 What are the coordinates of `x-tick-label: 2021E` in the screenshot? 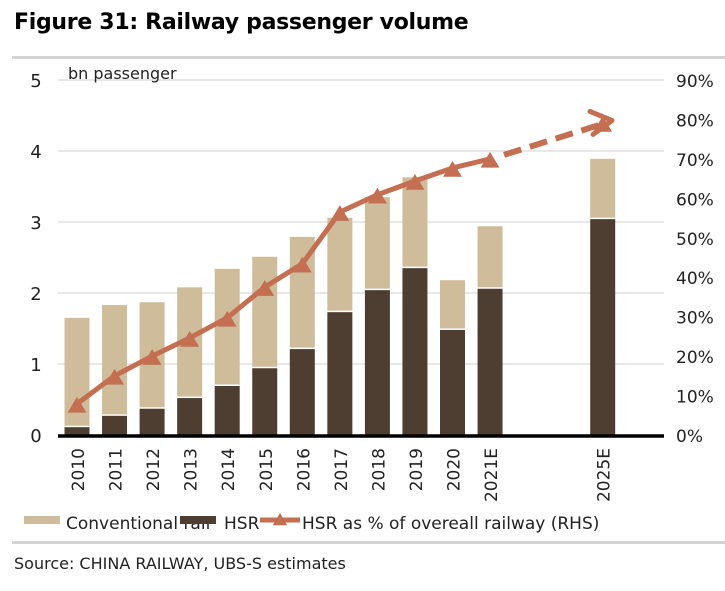 It's located at (492, 475).